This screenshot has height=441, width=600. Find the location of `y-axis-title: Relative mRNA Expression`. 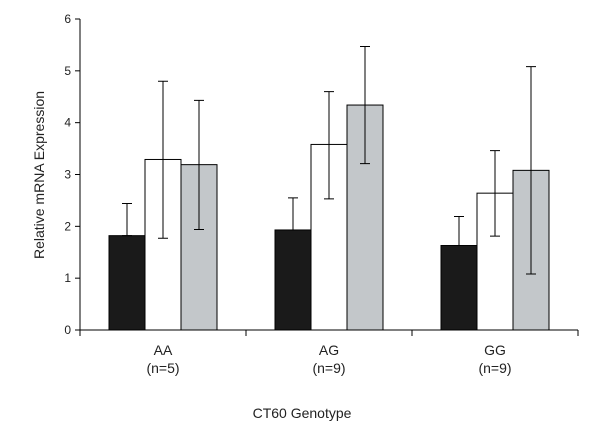

y-axis-title: Relative mRNA Expression is located at coordinates (39, 175).